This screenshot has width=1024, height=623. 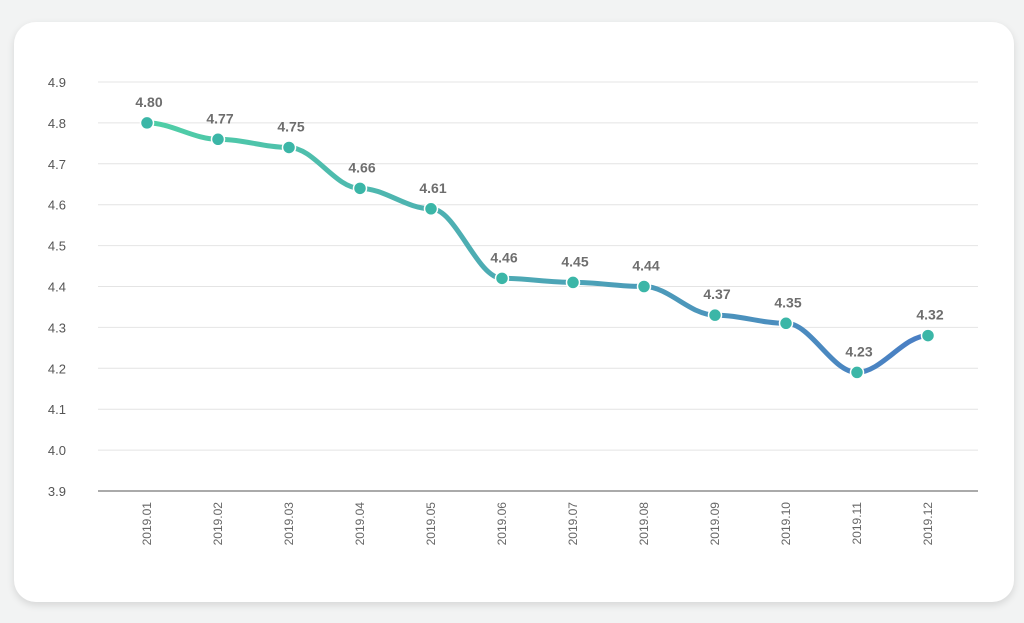 What do you see at coordinates (573, 524) in the screenshot?
I see `x-tick-label: 2019.07` at bounding box center [573, 524].